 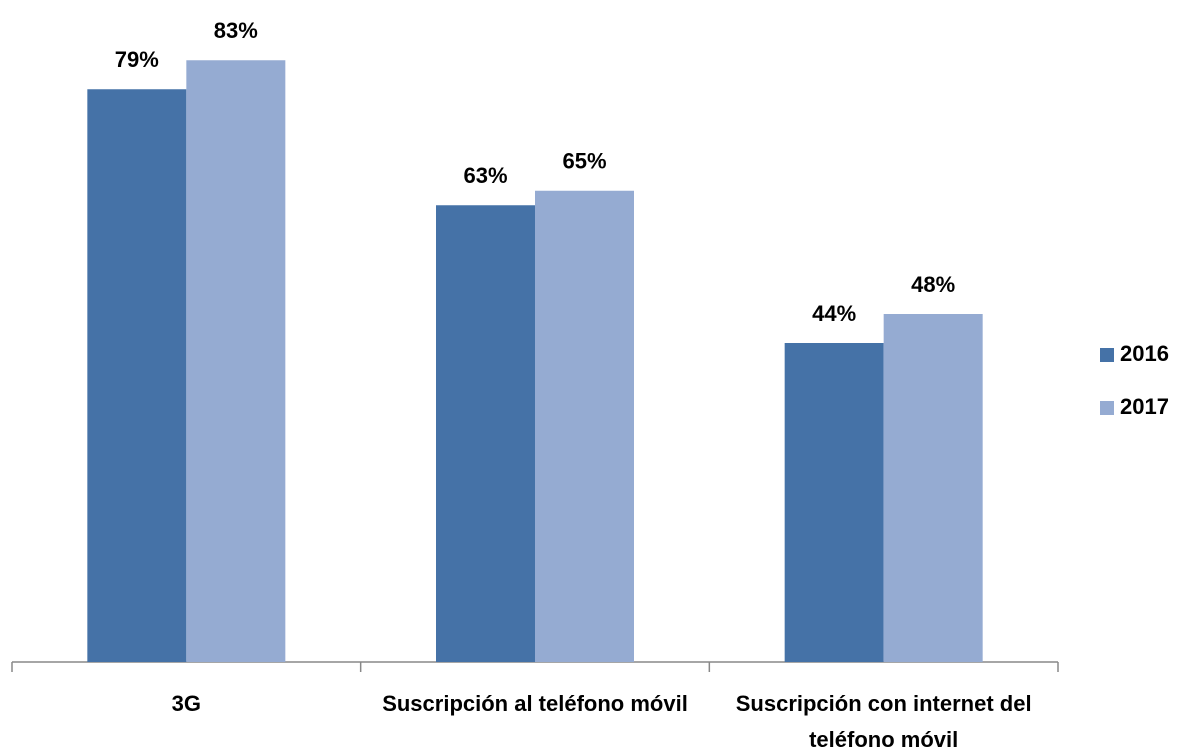 I want to click on legend-label: 2016, so click(x=1144, y=353).